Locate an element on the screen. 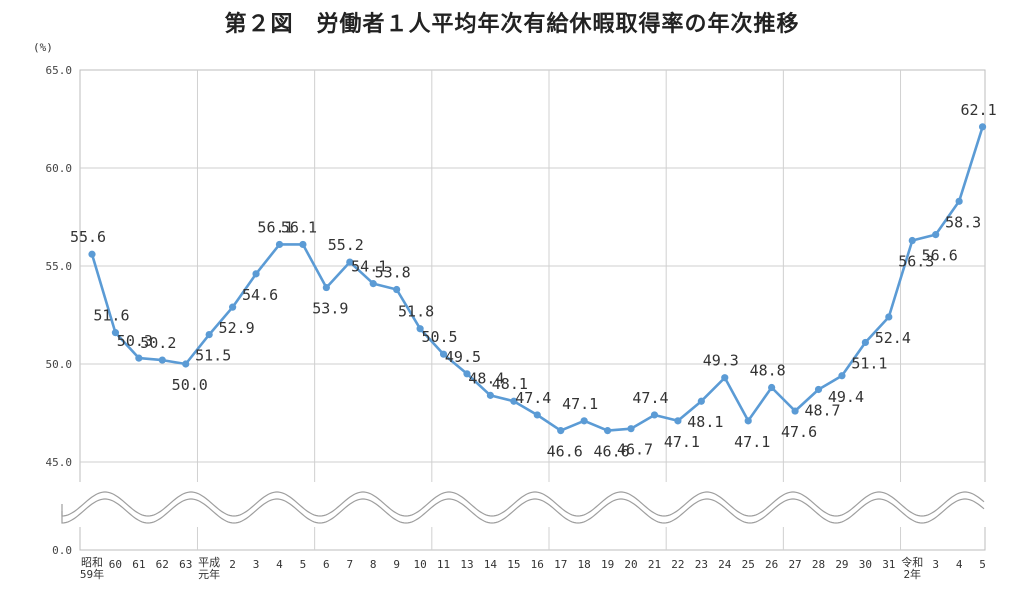  y-tick-label: 65.0 is located at coordinates (59, 70).